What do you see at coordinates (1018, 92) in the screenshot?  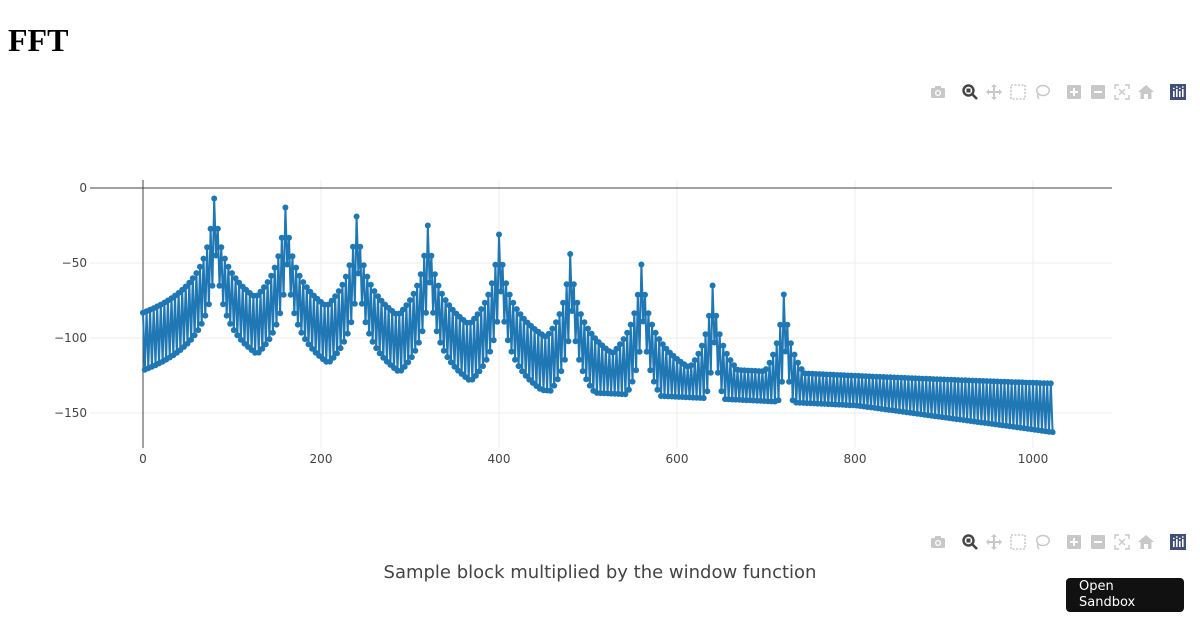 I see `box-select-button` at bounding box center [1018, 92].